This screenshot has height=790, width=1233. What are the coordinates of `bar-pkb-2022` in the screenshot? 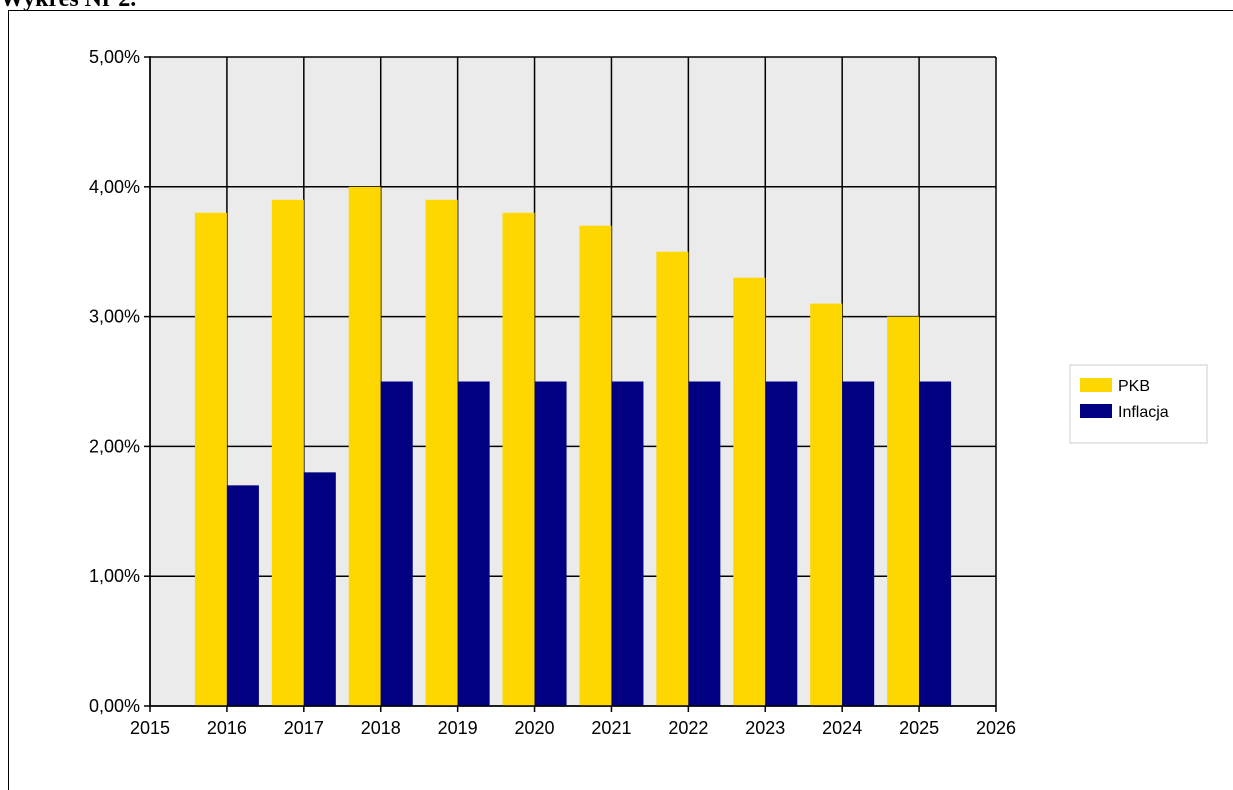 It's located at (672, 478).